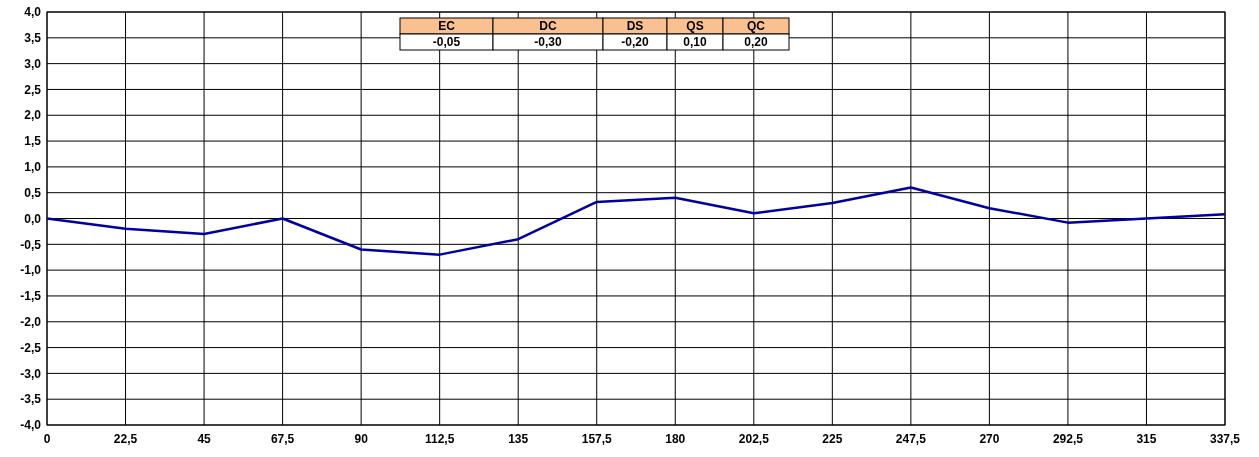 The image size is (1259, 457). Describe the element at coordinates (33, 218) in the screenshot. I see `y-tick-label: 0,0` at that location.